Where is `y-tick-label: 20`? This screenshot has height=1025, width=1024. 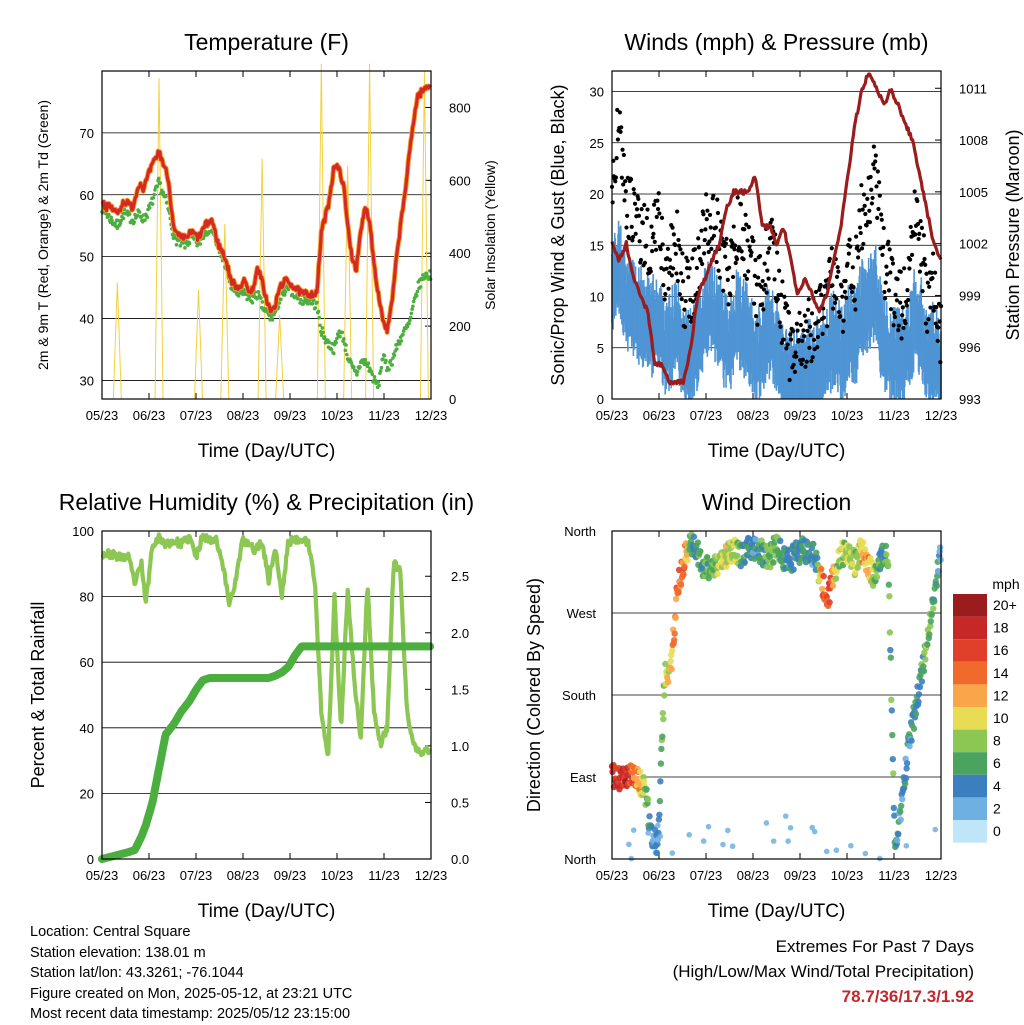 y-tick-label: 20 is located at coordinates (597, 194).